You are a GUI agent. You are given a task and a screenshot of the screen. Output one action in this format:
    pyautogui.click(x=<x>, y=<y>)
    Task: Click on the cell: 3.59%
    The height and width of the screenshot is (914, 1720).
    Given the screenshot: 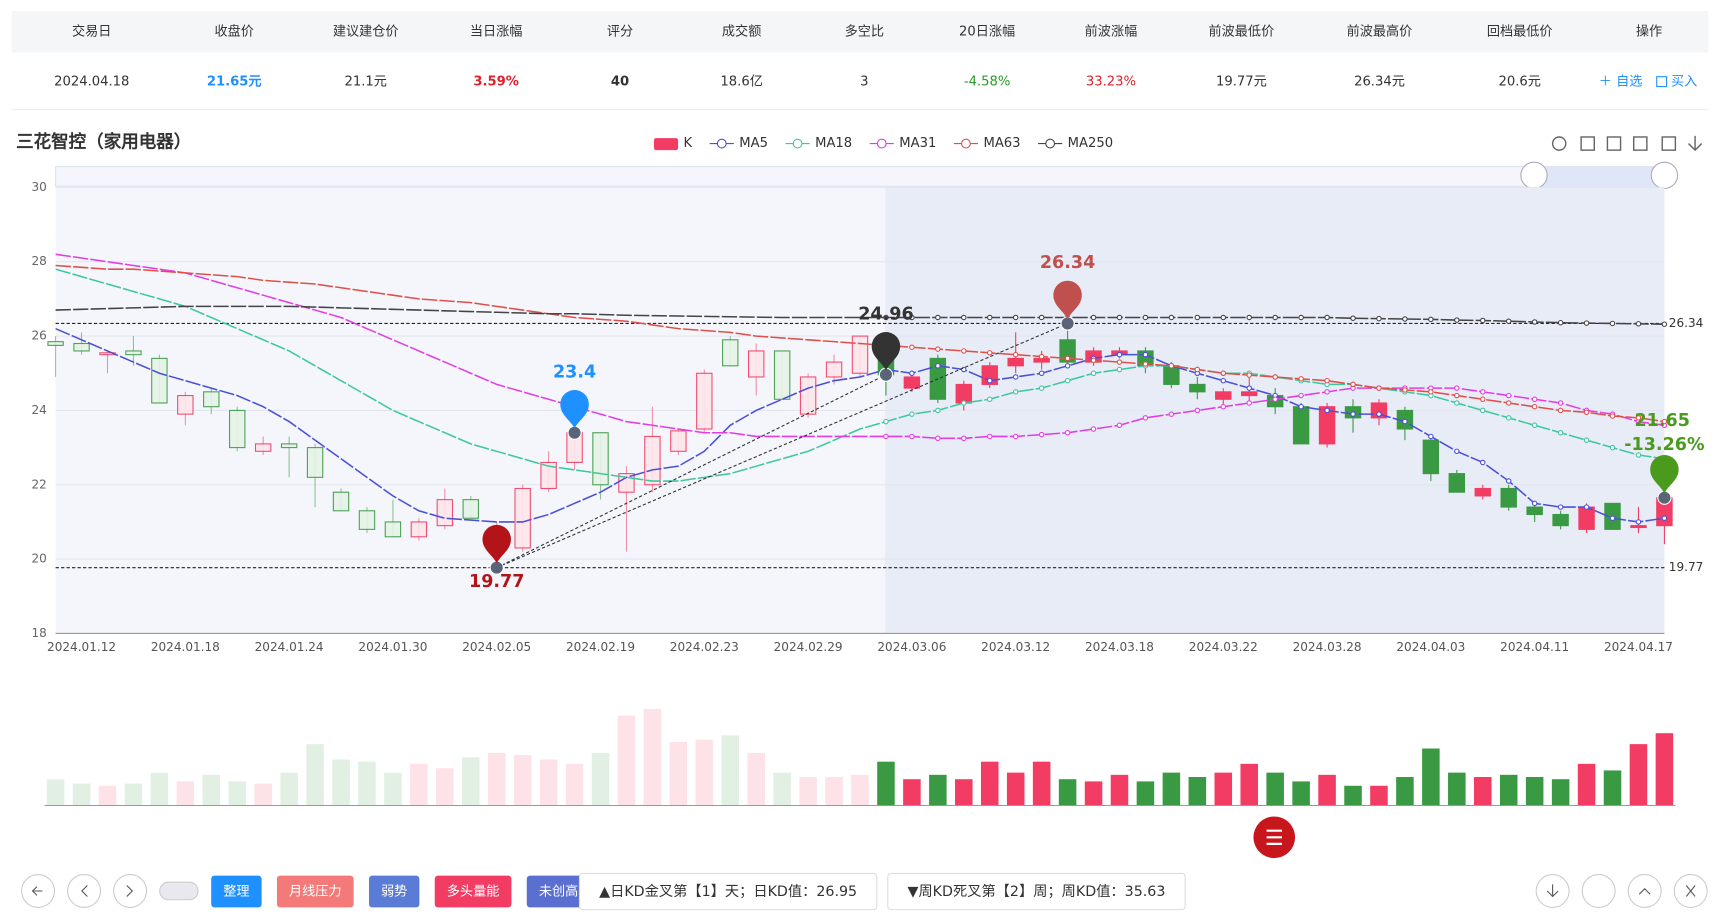 What is the action you would take?
    pyautogui.click(x=496, y=82)
    